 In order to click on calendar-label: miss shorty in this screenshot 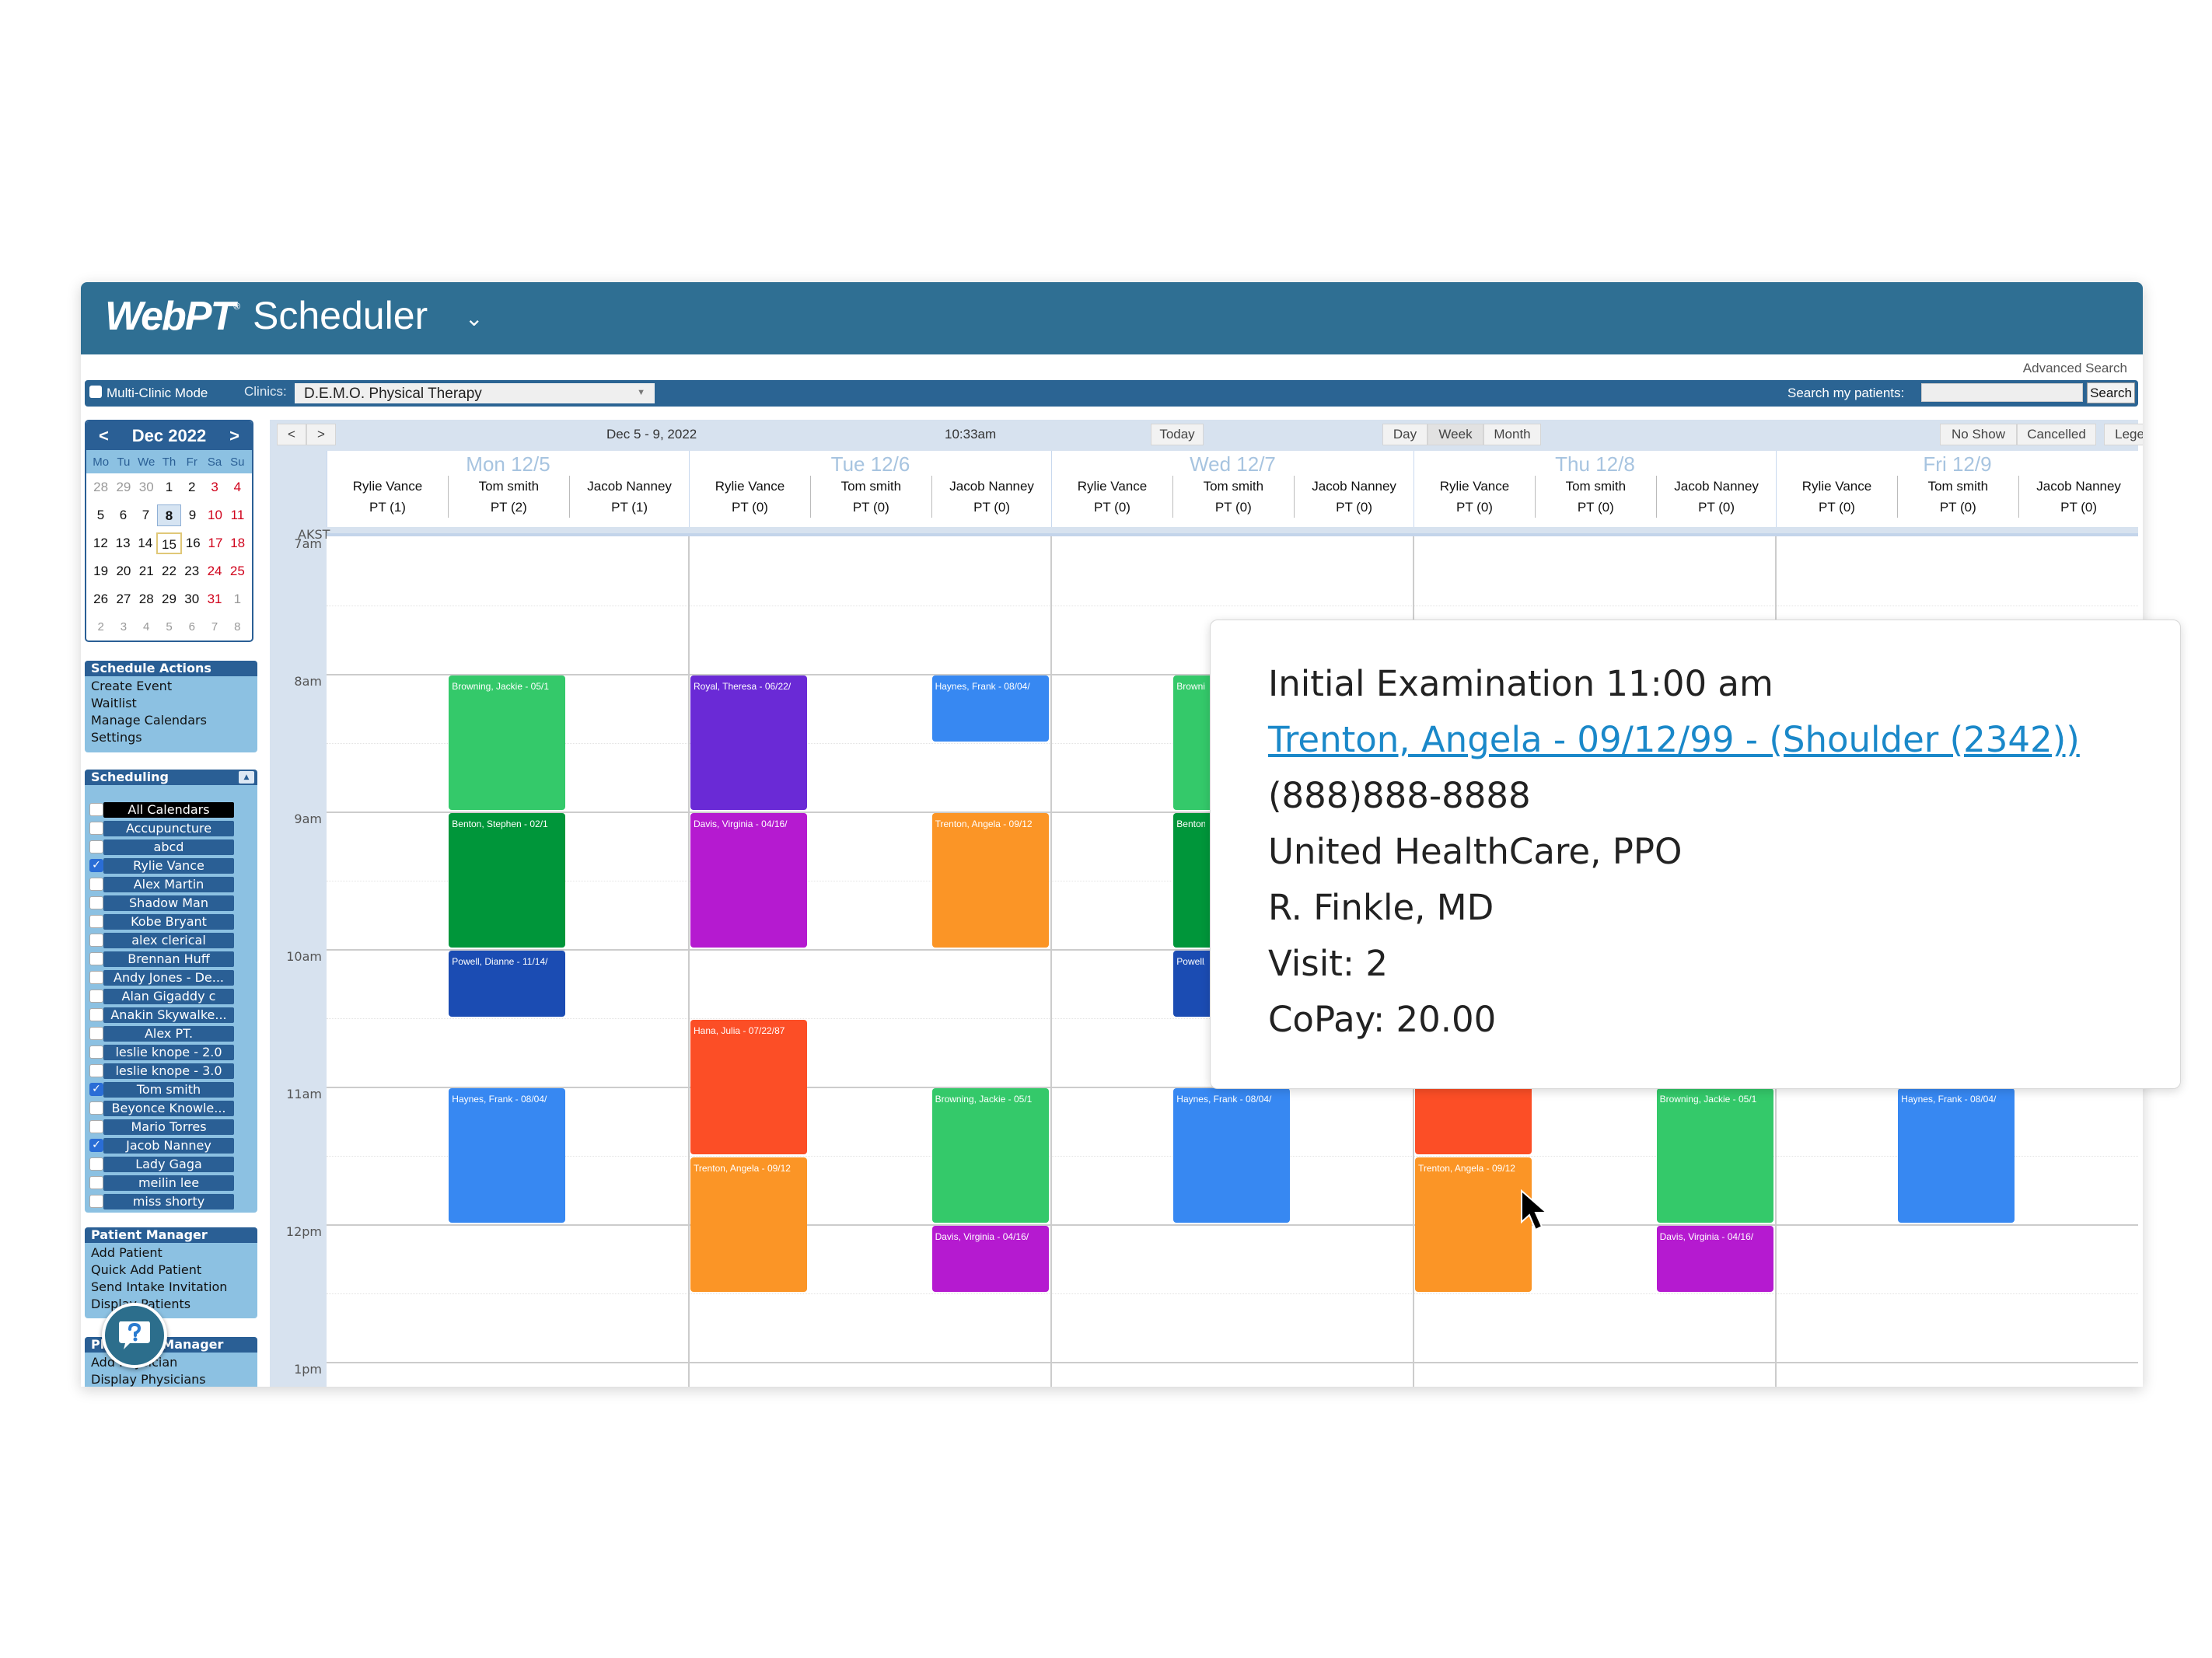, I will do `click(168, 1201)`.